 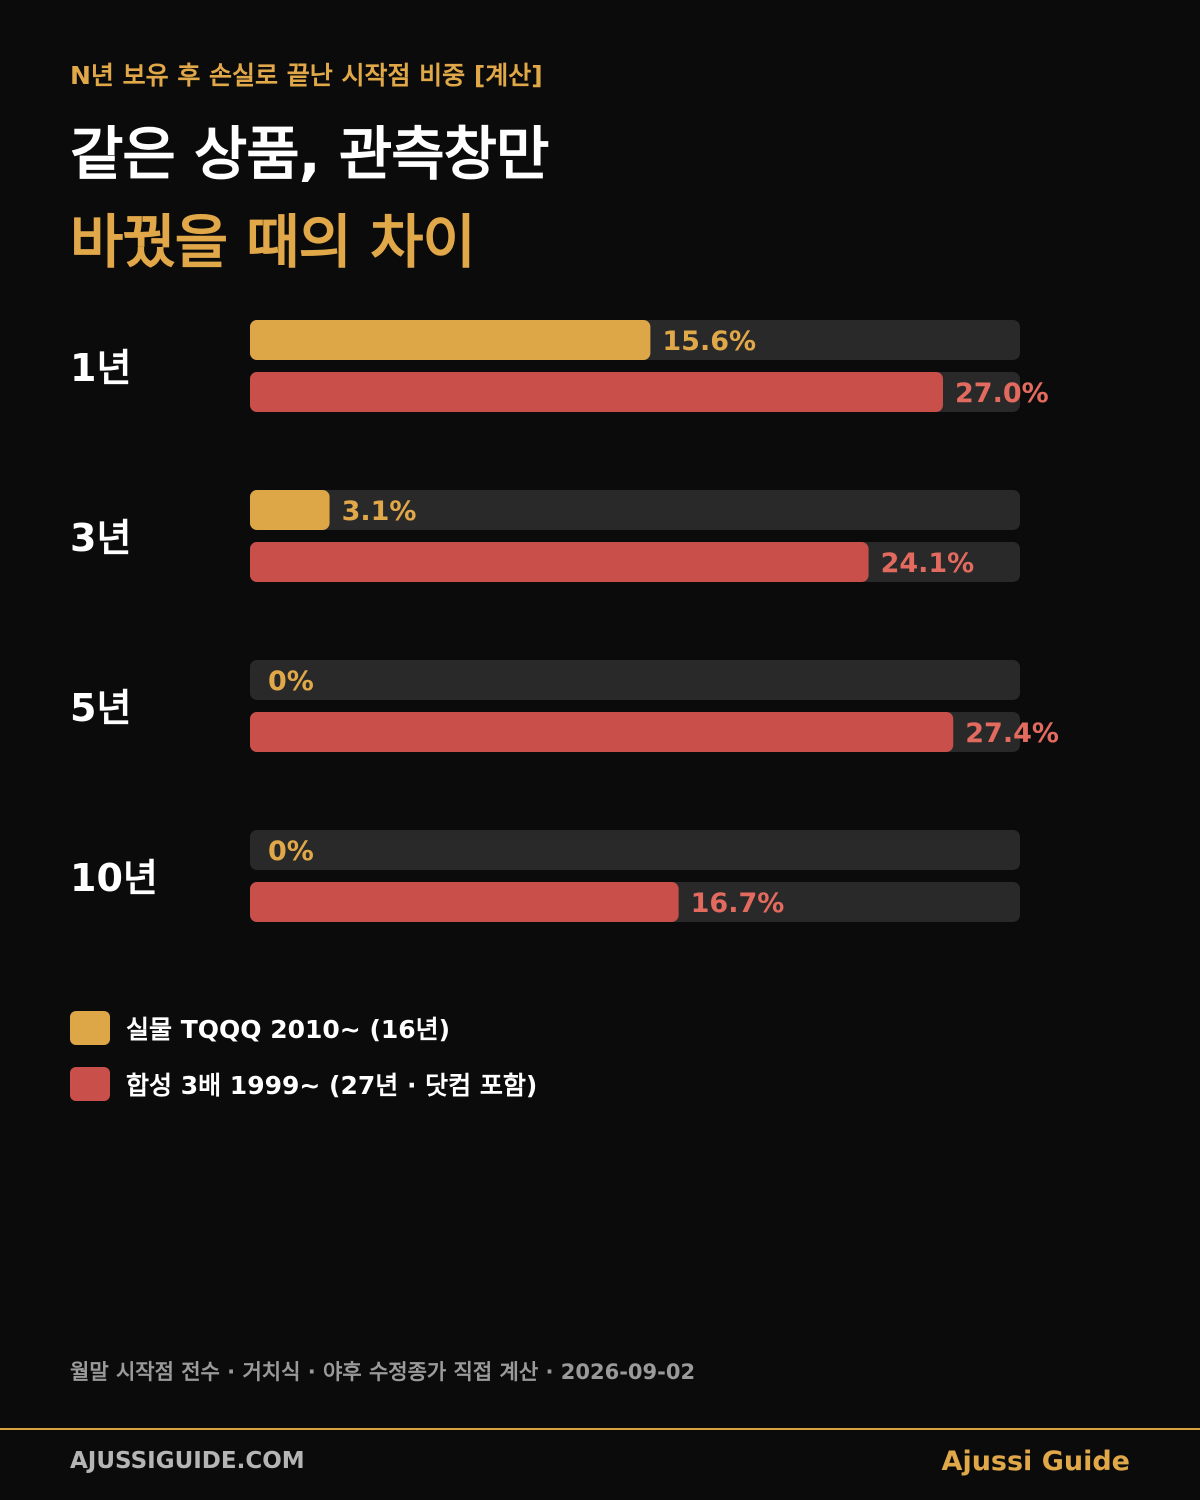 What do you see at coordinates (738, 903) in the screenshot?
I see `data-label: 16.7%` at bounding box center [738, 903].